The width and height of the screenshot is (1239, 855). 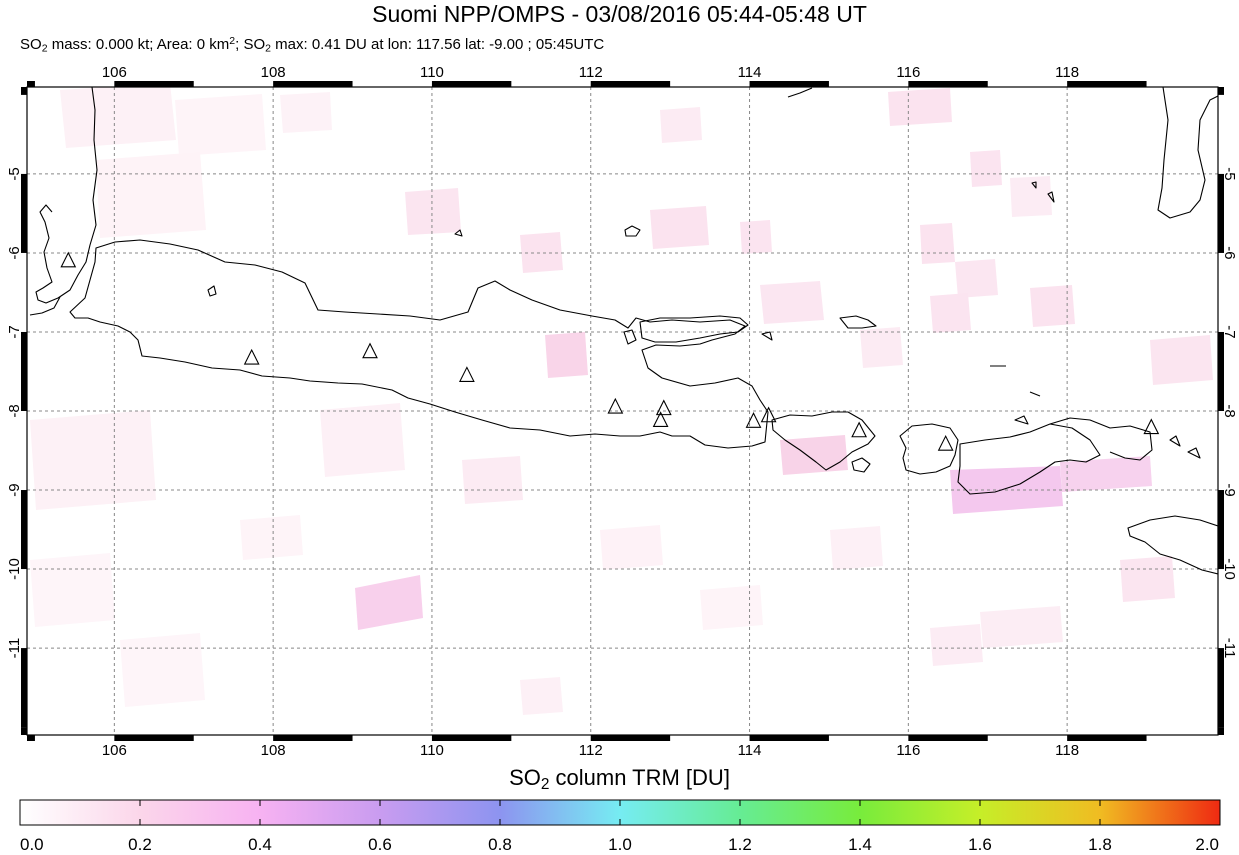 What do you see at coordinates (14, 331) in the screenshot?
I see `lat-tick-label-left: -7` at bounding box center [14, 331].